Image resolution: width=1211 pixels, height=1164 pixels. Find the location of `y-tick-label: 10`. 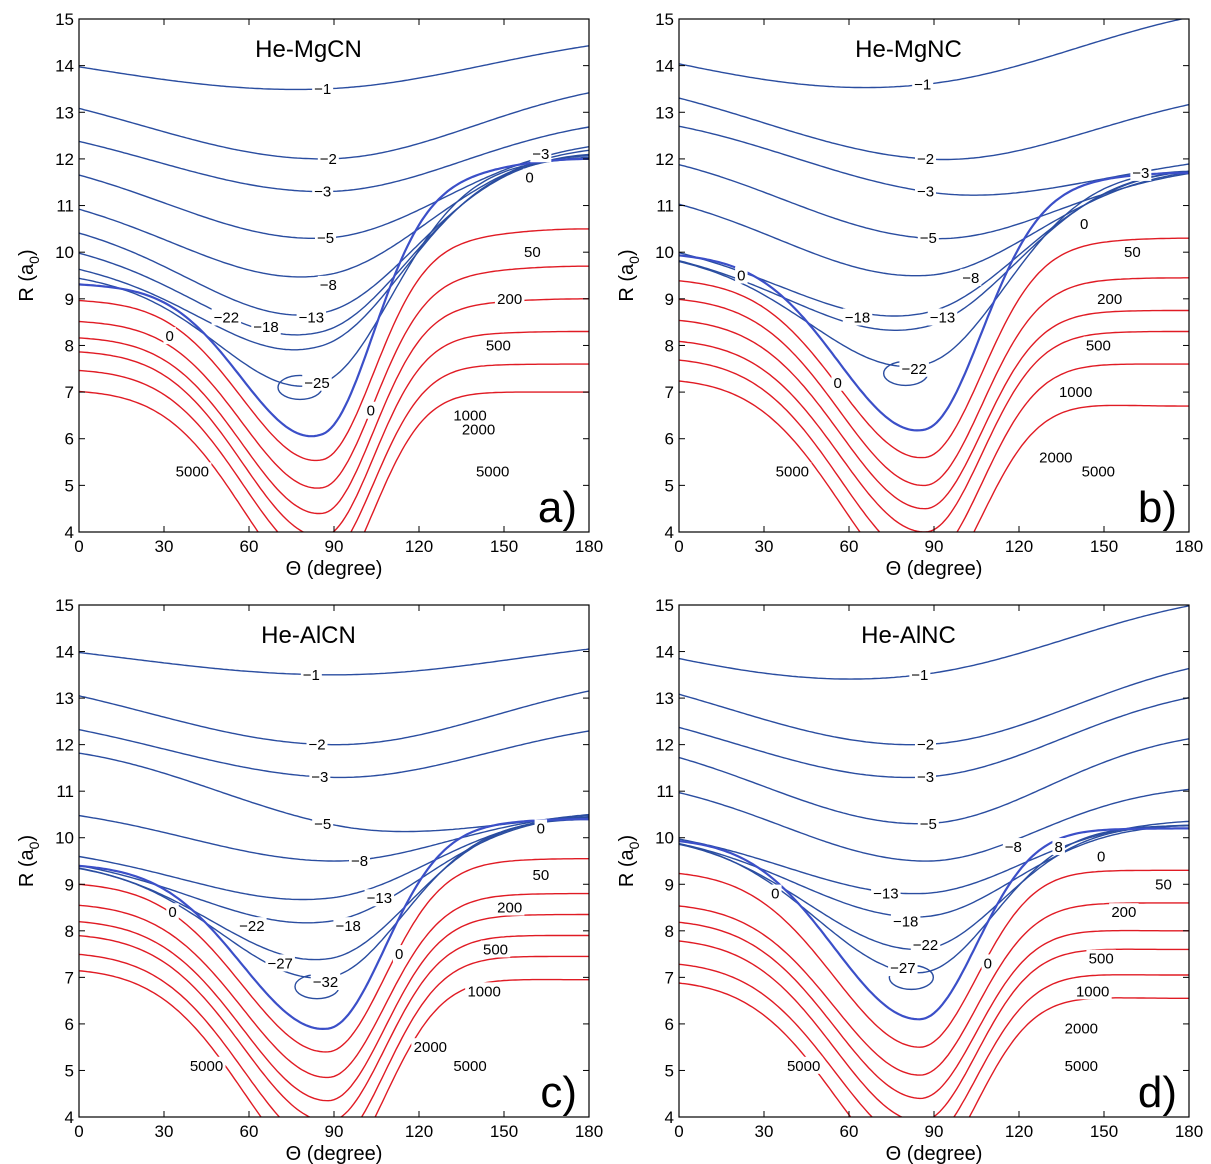

y-tick-label: 10 is located at coordinates (664, 252).